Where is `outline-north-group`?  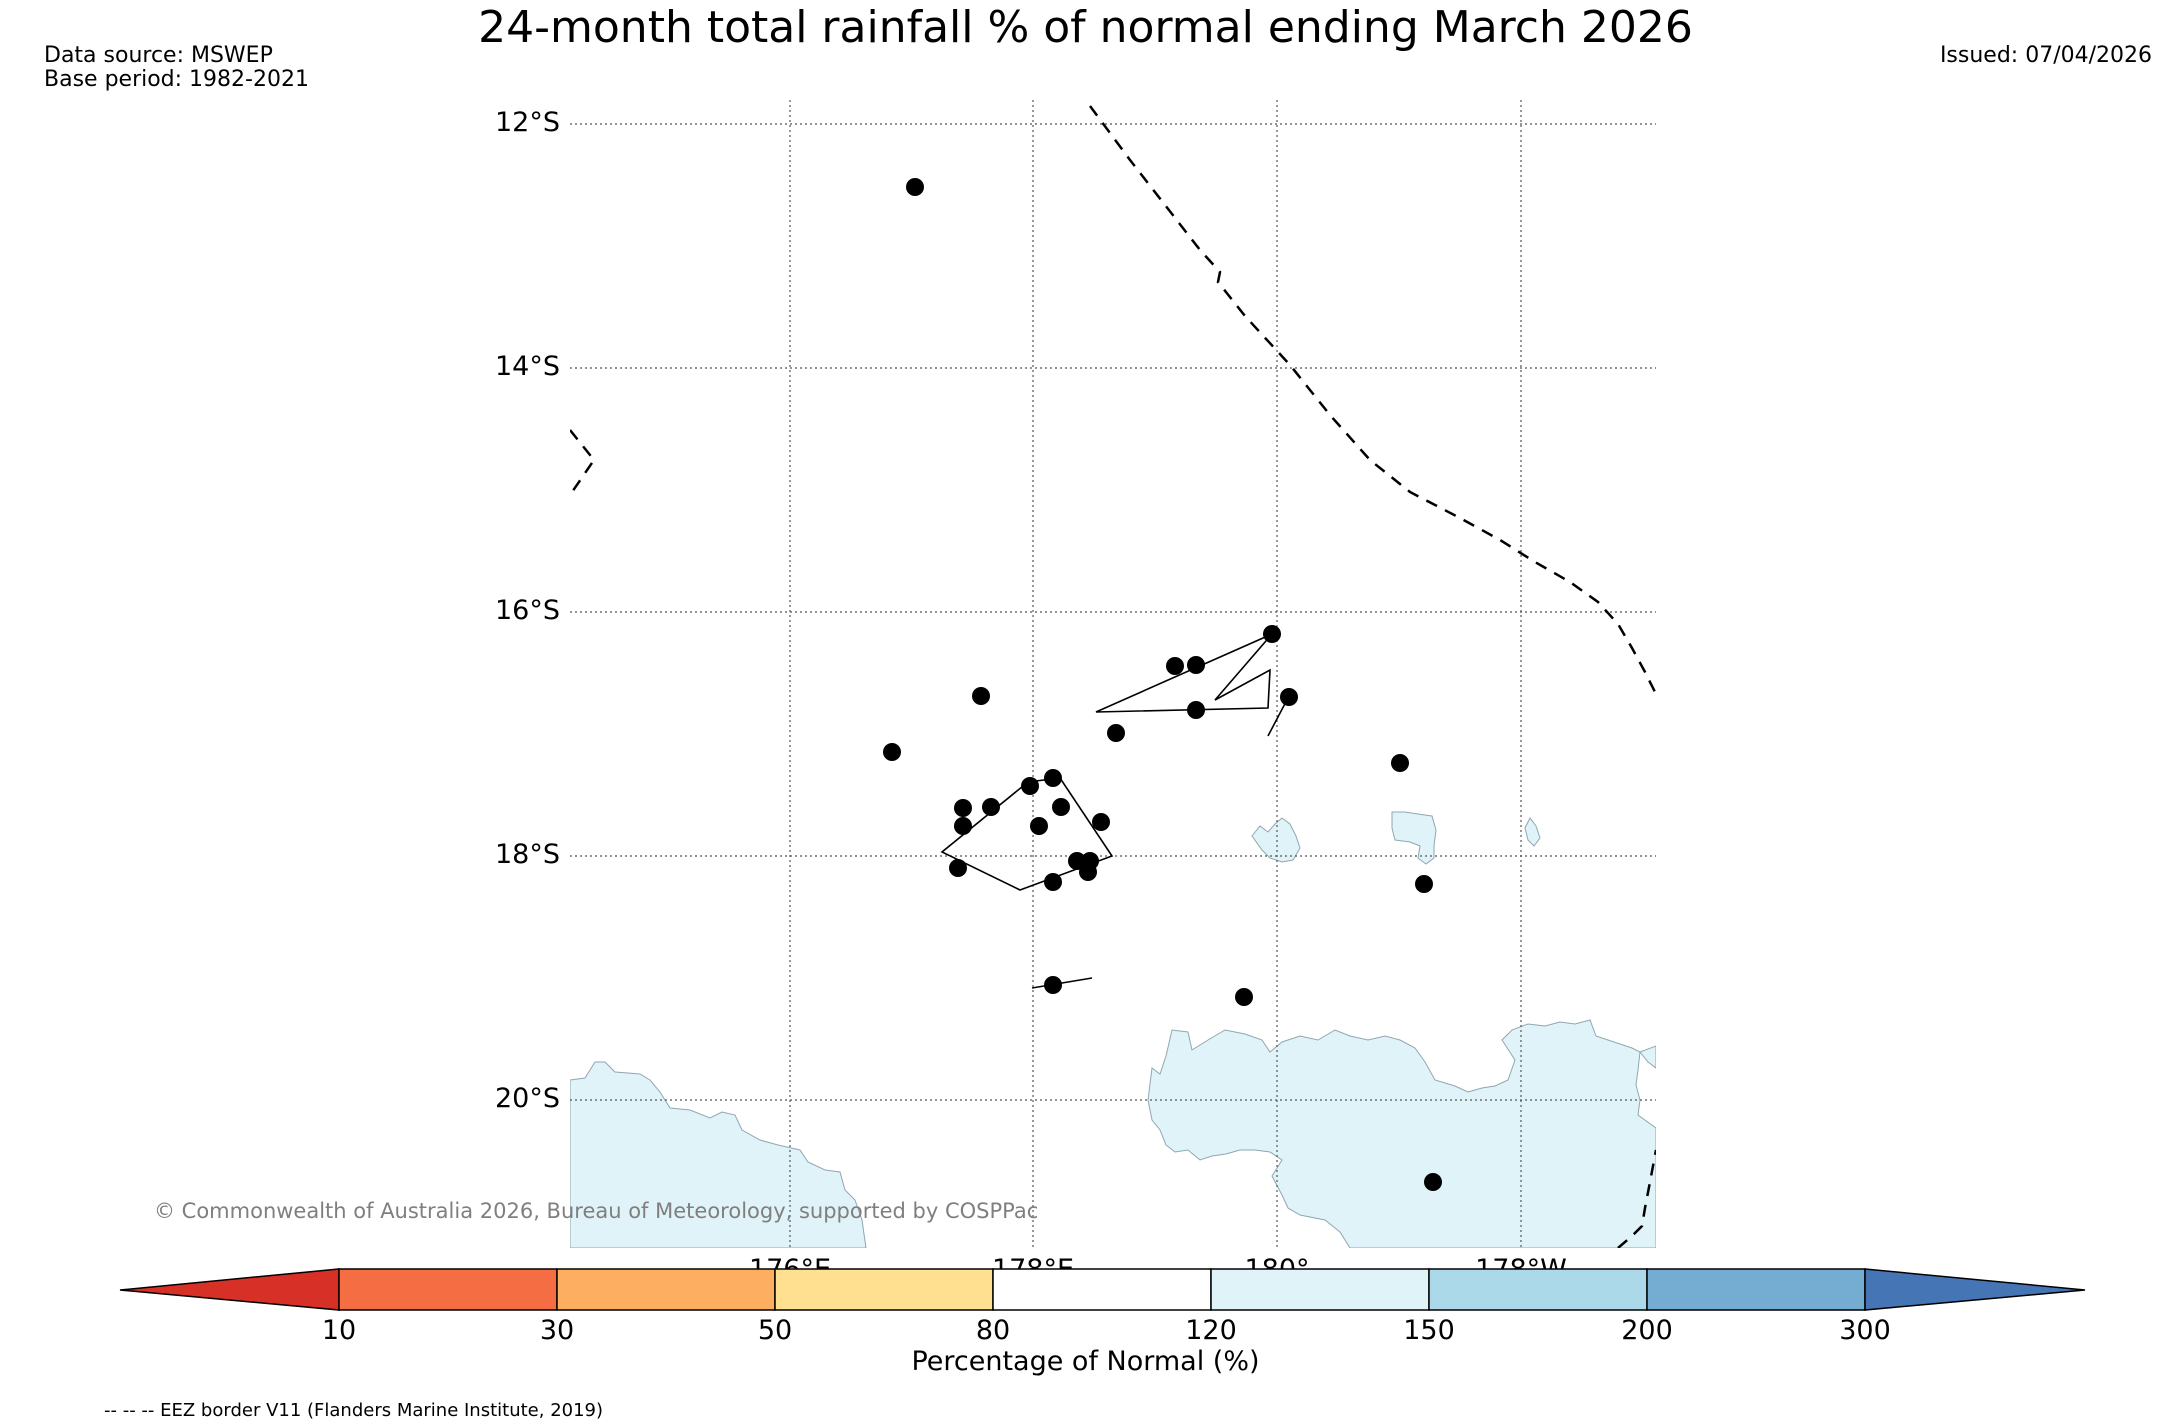 outline-north-group is located at coordinates (1184, 673).